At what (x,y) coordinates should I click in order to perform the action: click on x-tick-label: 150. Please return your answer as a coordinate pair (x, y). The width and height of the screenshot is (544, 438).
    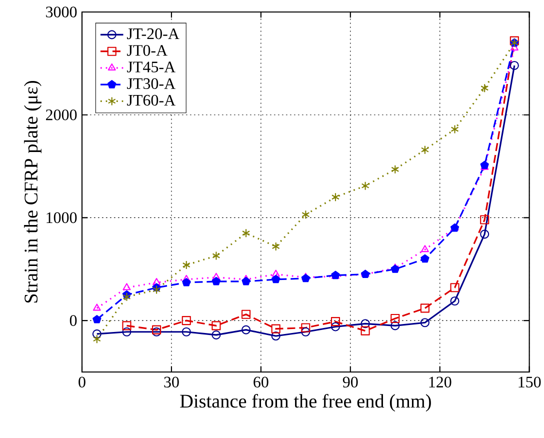
    Looking at the image, I should click on (529, 382).